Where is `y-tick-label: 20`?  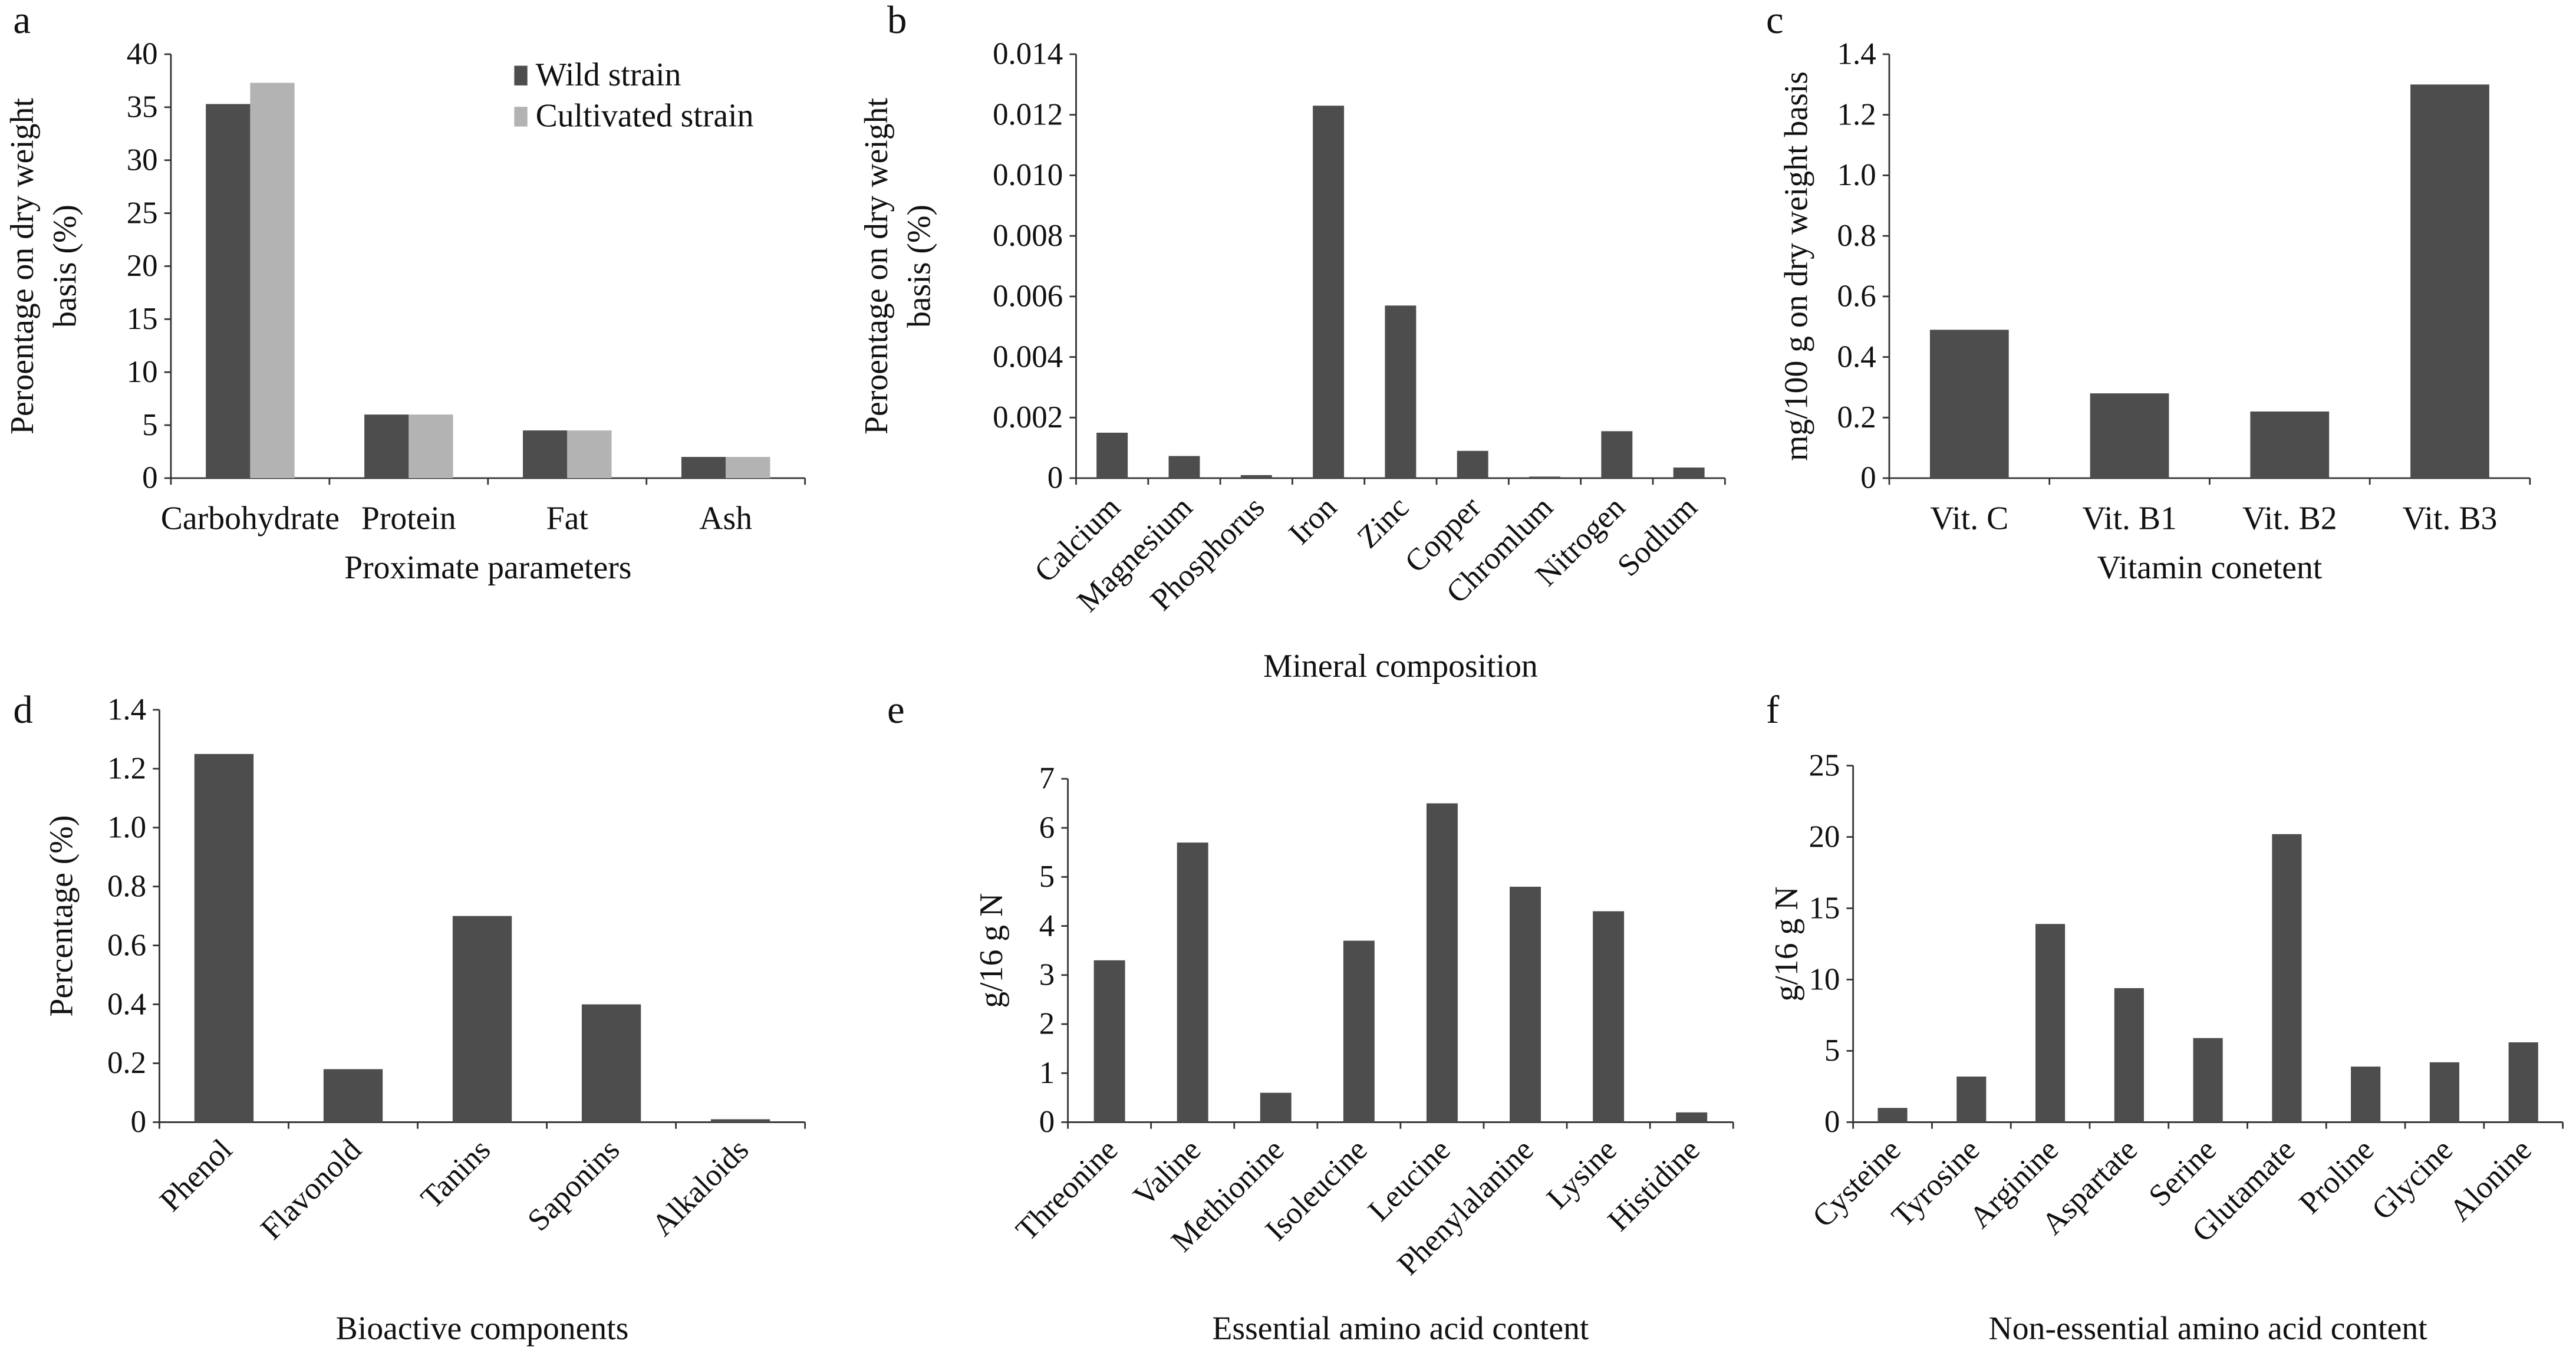
y-tick-label: 20 is located at coordinates (1824, 836).